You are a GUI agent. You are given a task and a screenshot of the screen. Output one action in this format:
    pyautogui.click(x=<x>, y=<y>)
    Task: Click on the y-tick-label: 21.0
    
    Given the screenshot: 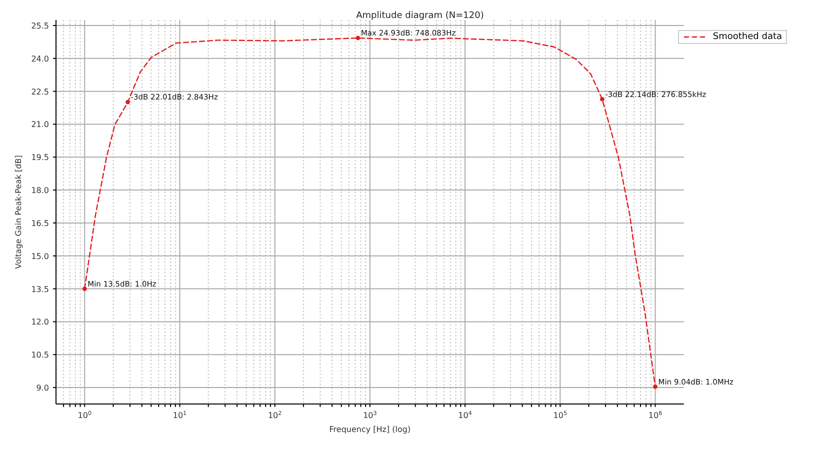 What is the action you would take?
    pyautogui.click(x=40, y=125)
    